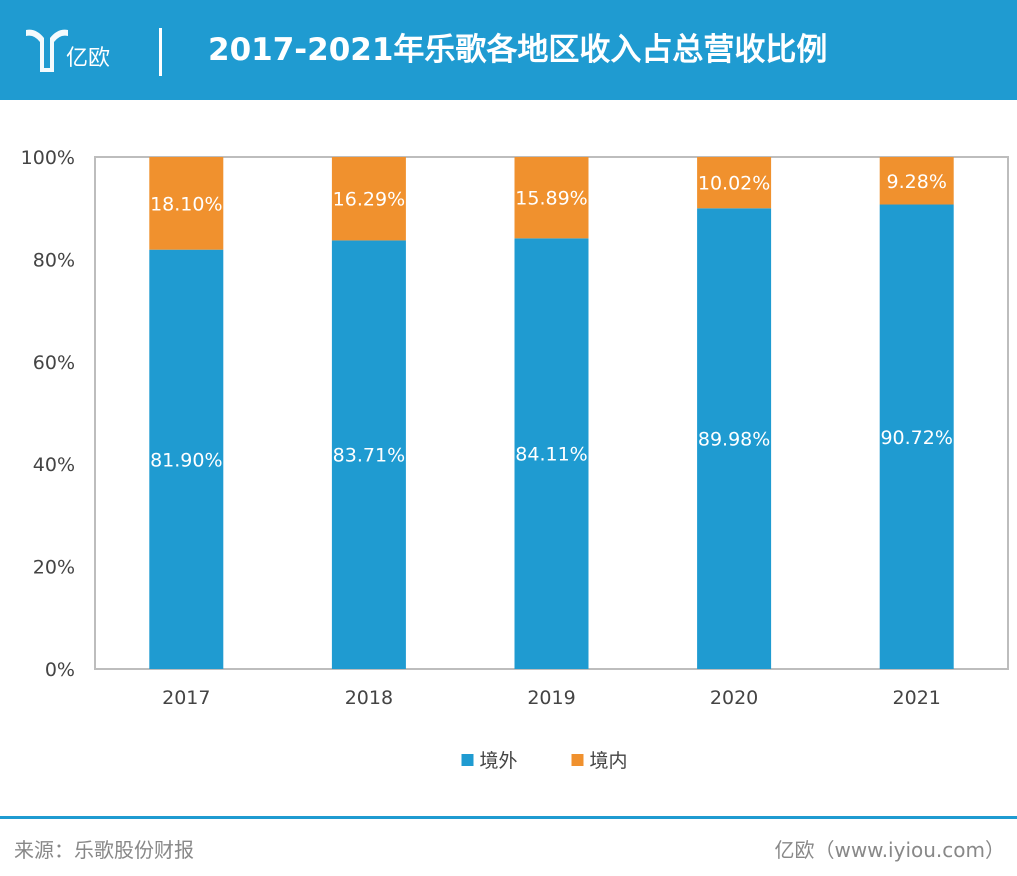  I want to click on yiou-logo-icon, so click(47, 51).